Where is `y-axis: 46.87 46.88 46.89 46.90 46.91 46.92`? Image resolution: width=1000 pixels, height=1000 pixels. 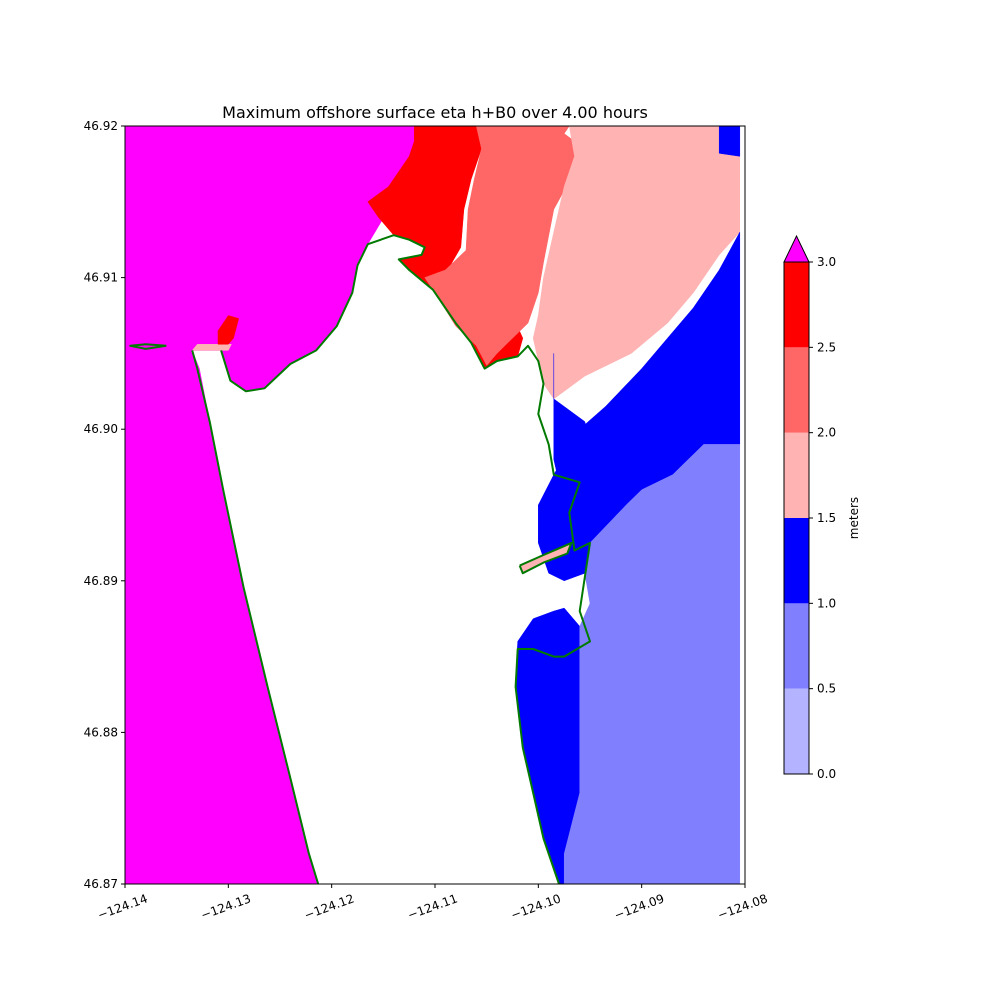
y-axis: 46.87 46.88 46.89 46.90 46.91 46.92 is located at coordinates (104, 505).